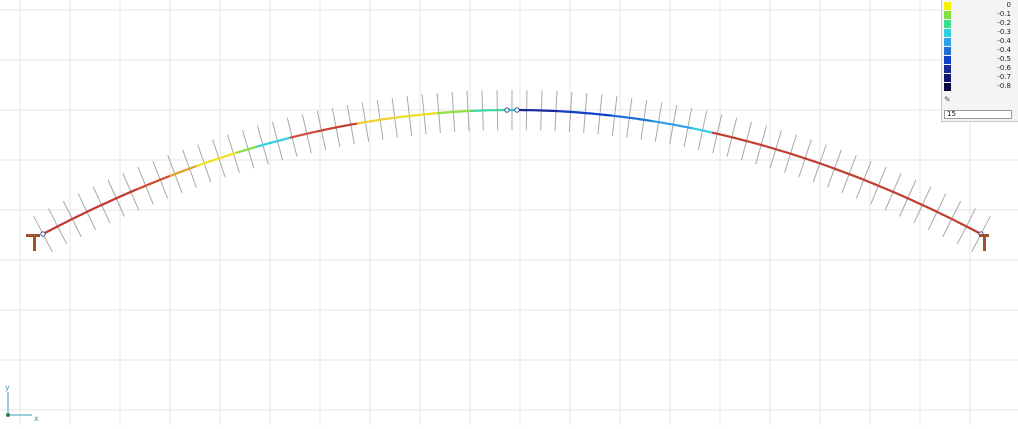  What do you see at coordinates (1004, 23) in the screenshot?
I see `legend-label: -0.2` at bounding box center [1004, 23].